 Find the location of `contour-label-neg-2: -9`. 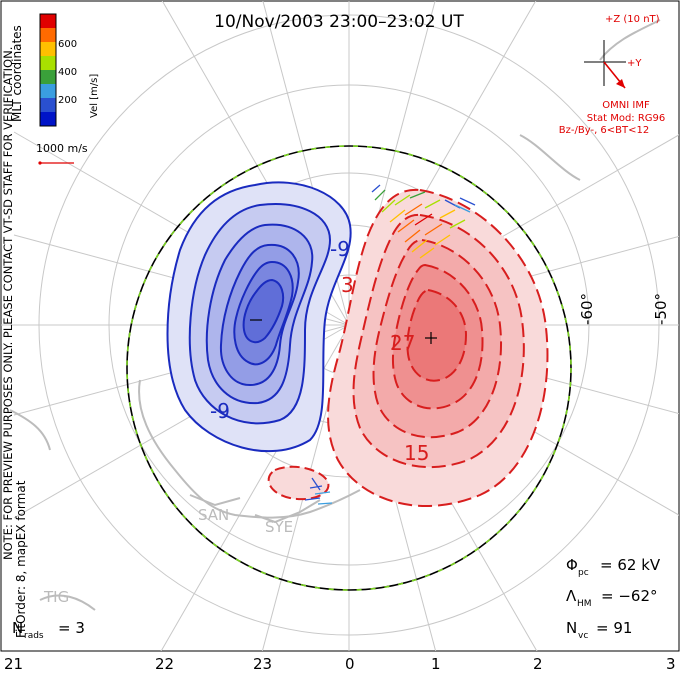

contour-label-neg-2: -9 is located at coordinates (220, 411).